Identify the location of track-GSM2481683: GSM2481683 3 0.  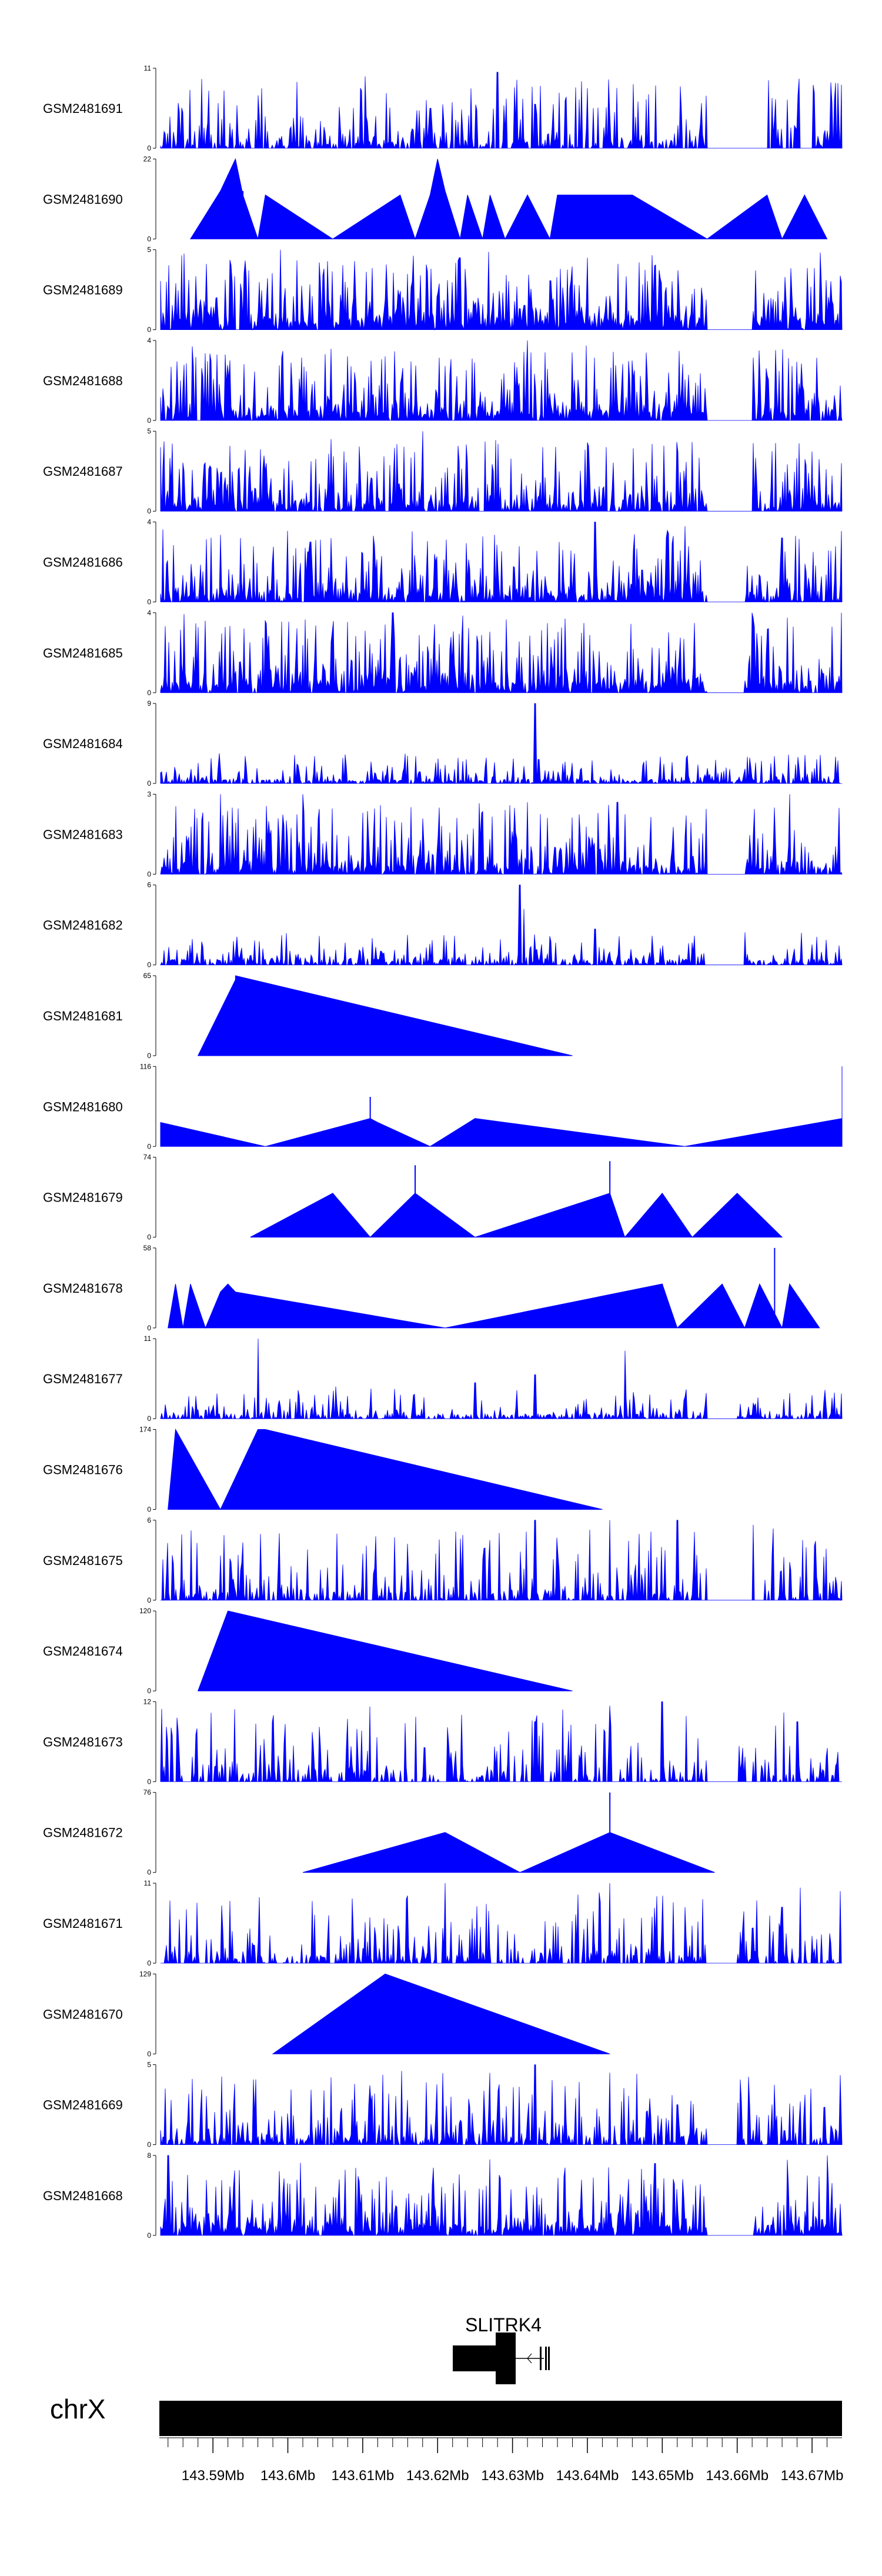
(443, 834).